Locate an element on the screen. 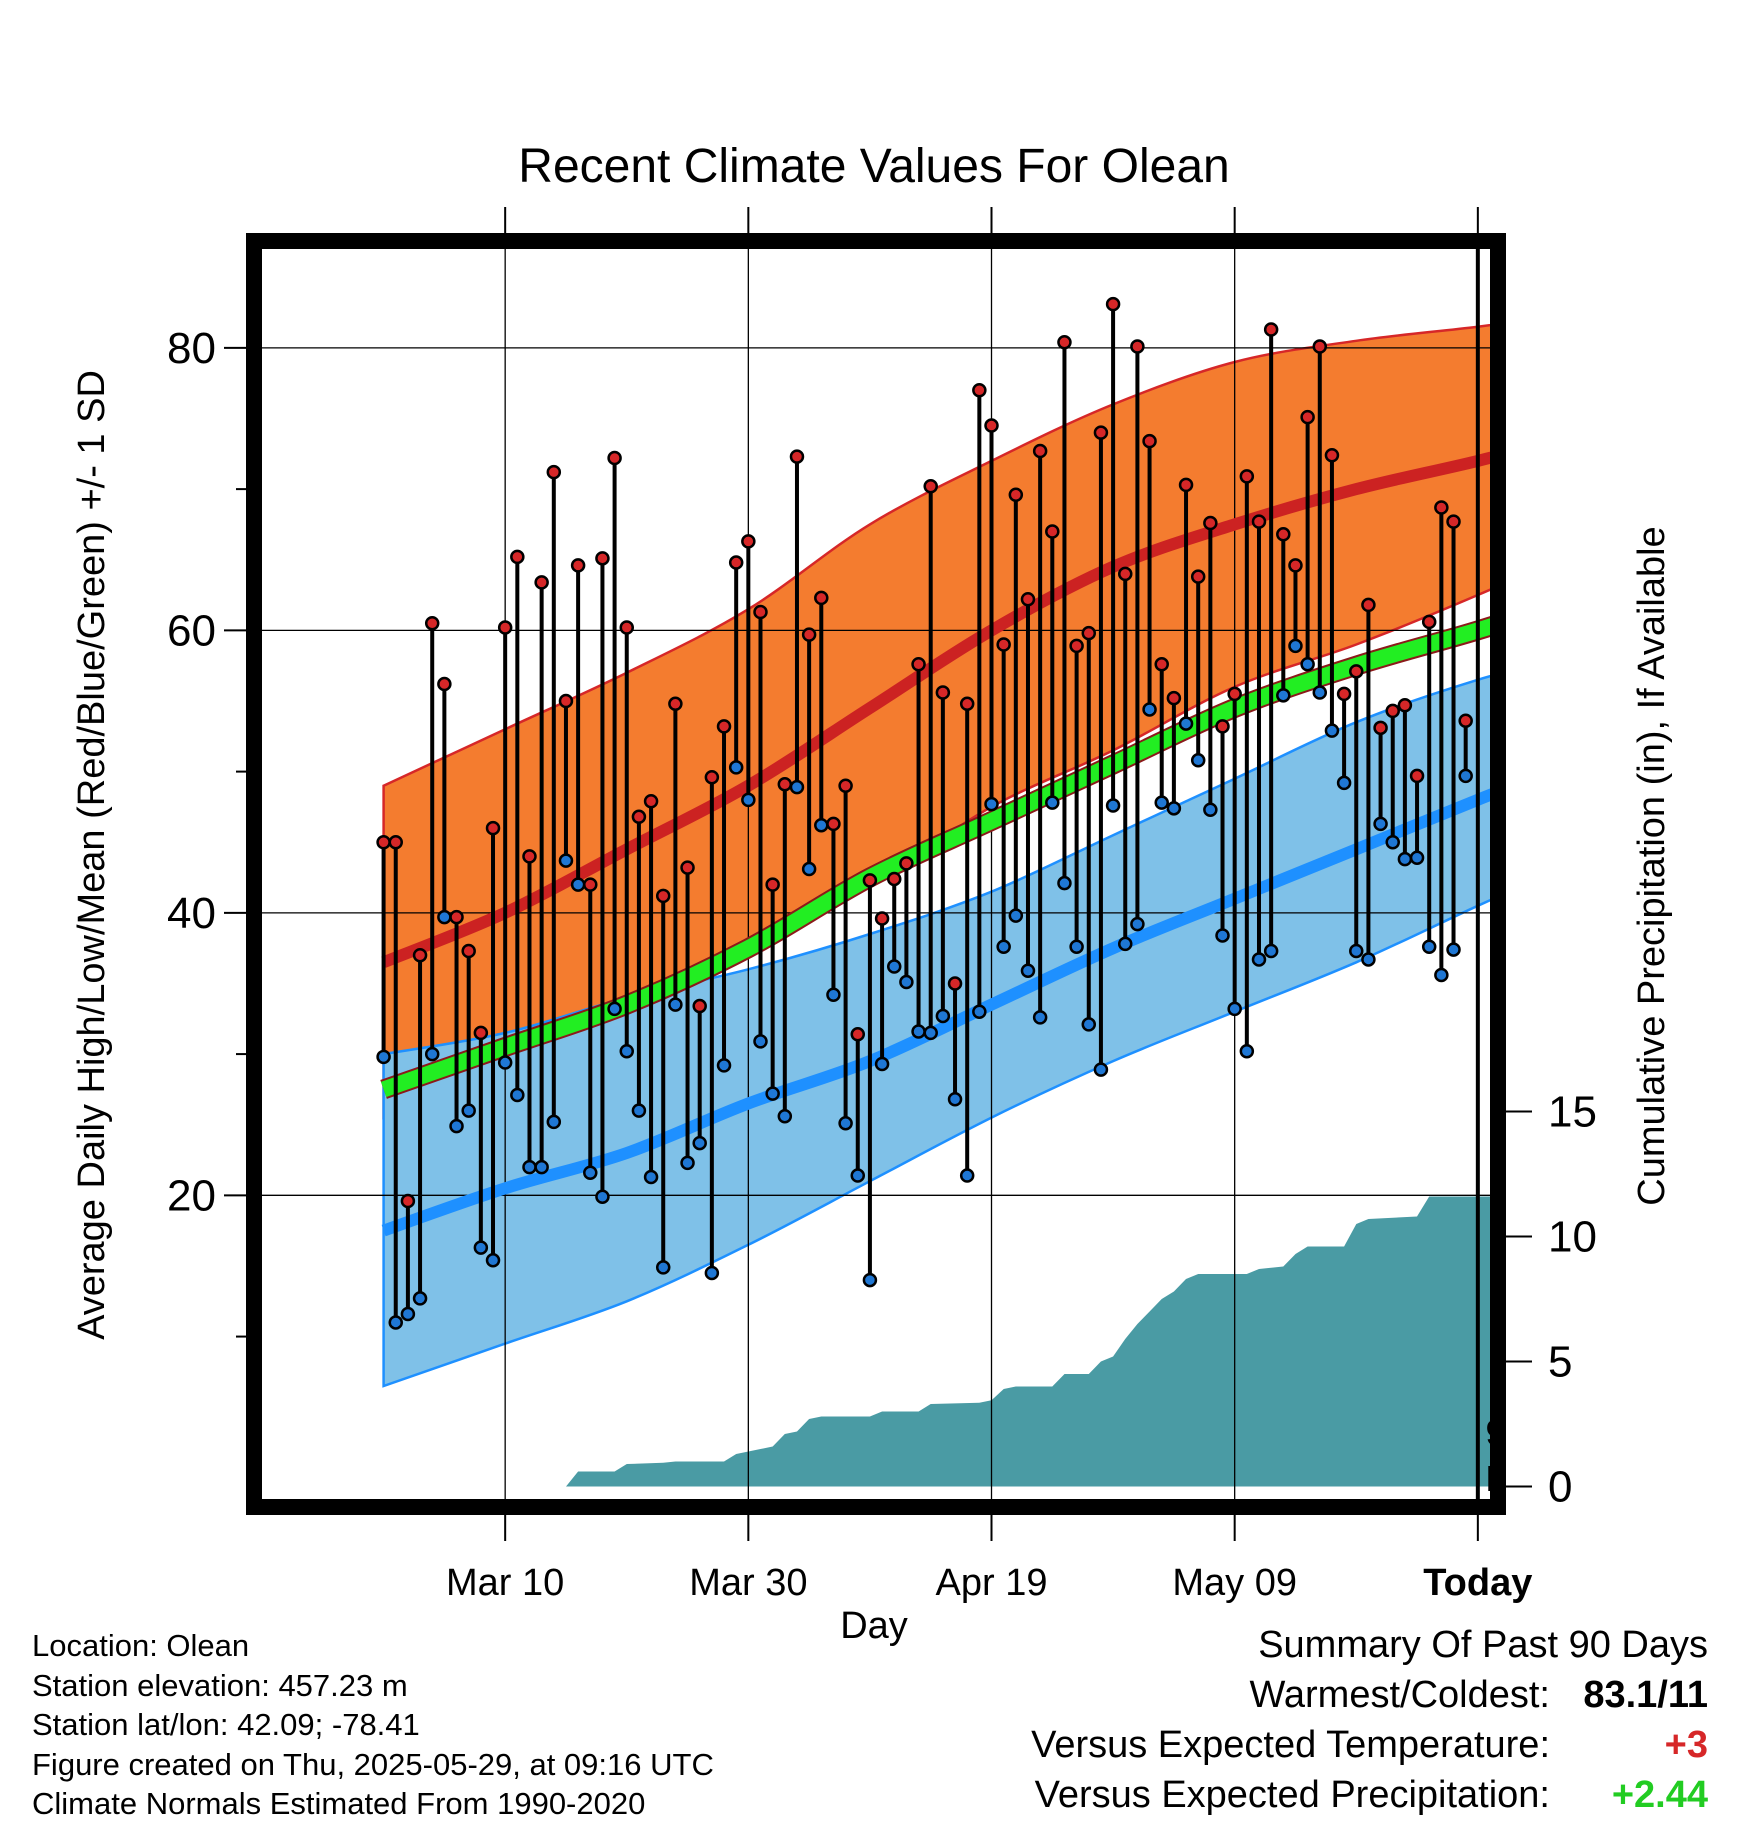 The width and height of the screenshot is (1748, 1828). y2-tick-label: 10 is located at coordinates (1572, 1237).